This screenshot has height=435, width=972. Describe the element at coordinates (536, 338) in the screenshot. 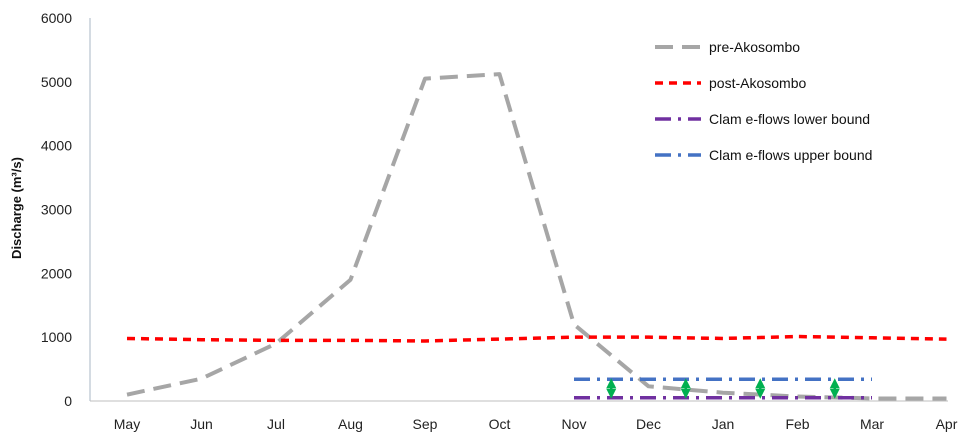

I see `series-line-post-akosombo` at that location.